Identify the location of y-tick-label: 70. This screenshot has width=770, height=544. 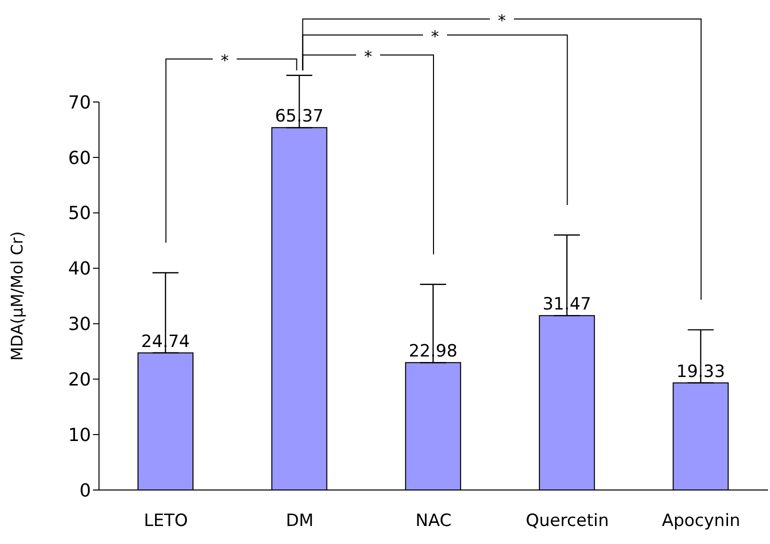
(79, 103).